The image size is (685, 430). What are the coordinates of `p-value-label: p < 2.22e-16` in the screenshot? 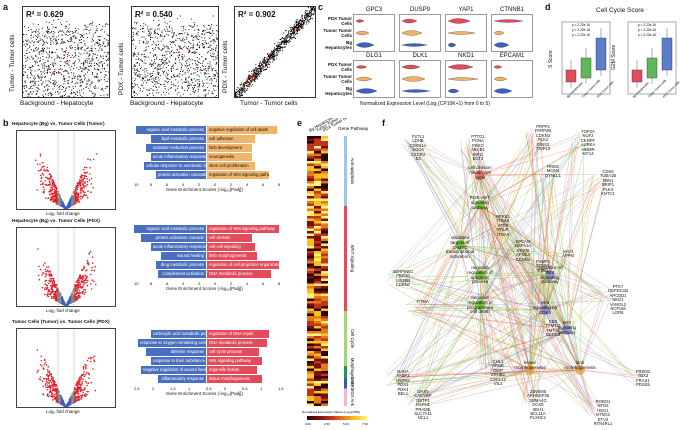 It's located at (647, 25).